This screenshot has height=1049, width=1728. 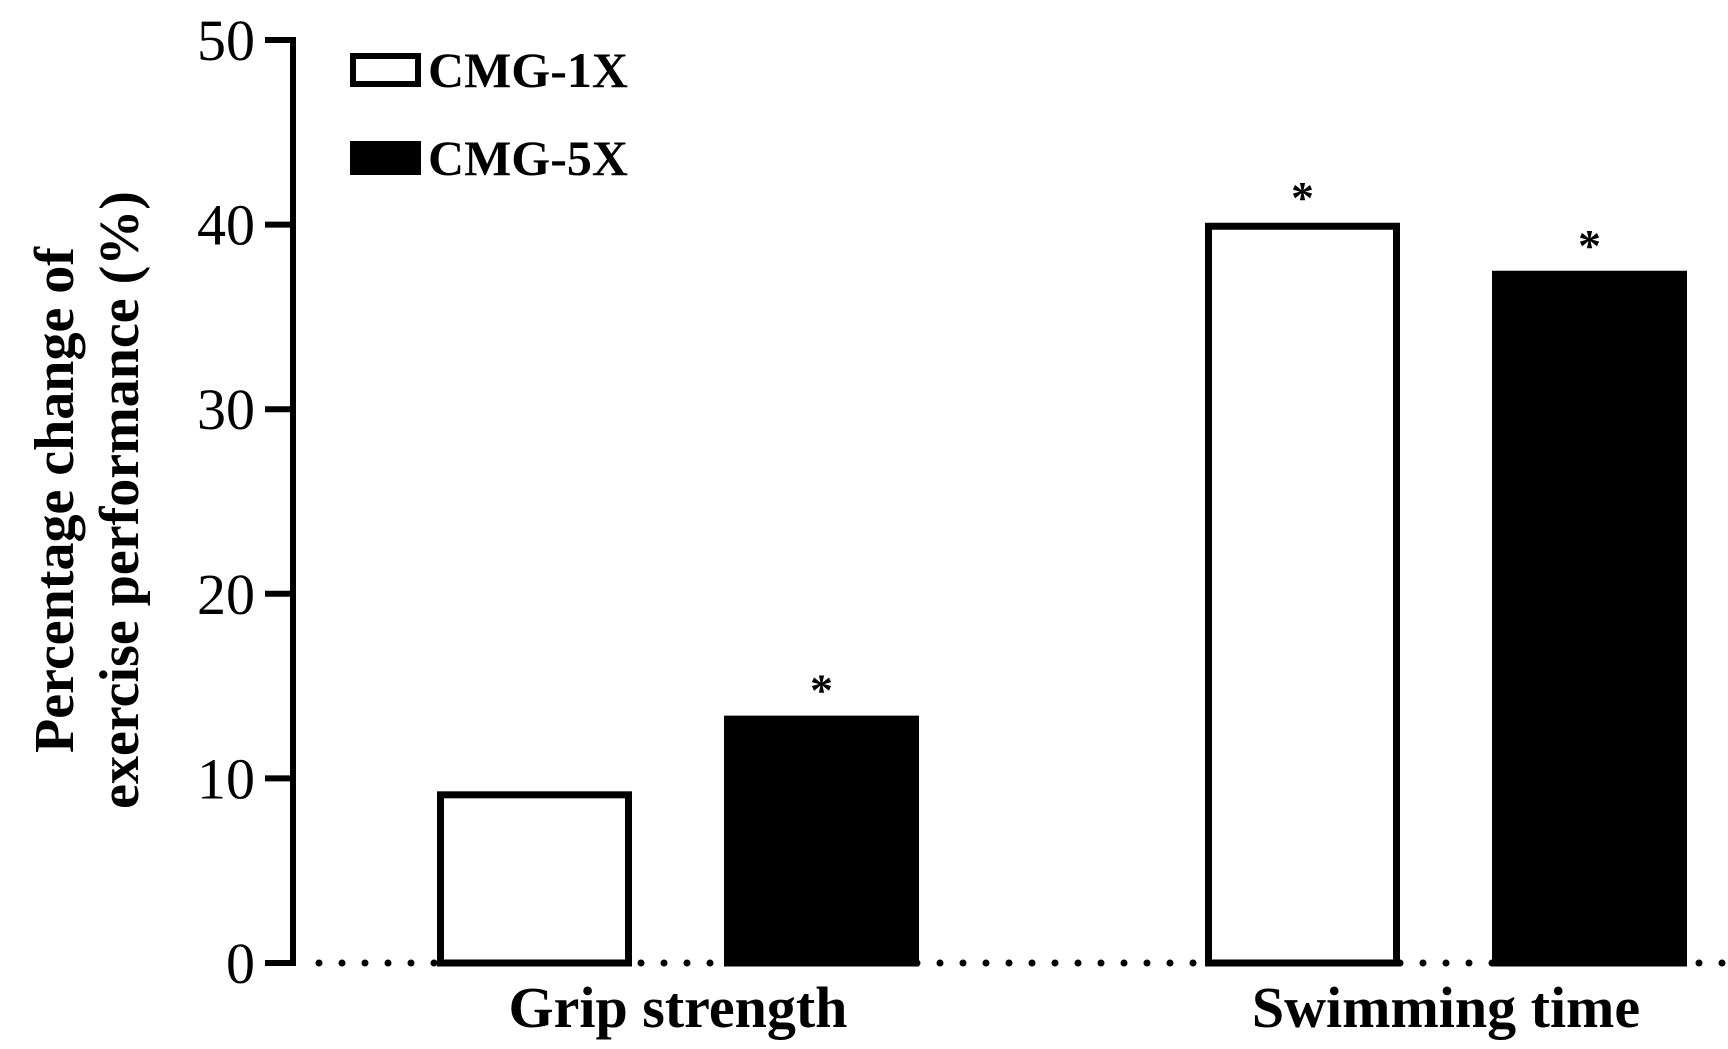 What do you see at coordinates (120, 500) in the screenshot?
I see `y-axis-title-line: exercise performance (%)` at bounding box center [120, 500].